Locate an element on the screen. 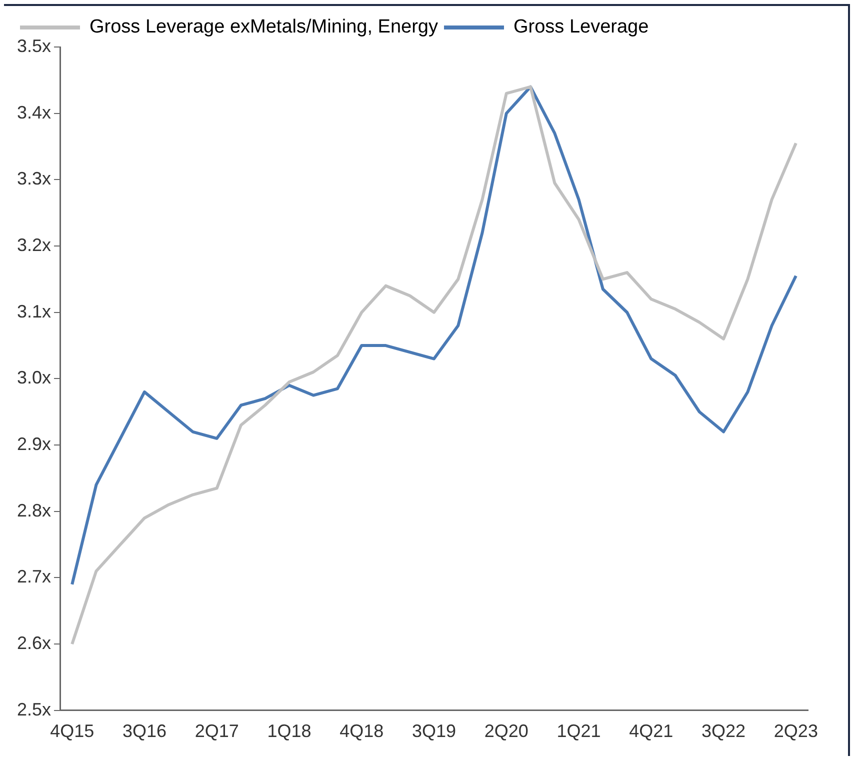  x-tick-label: 3Q22 is located at coordinates (724, 731).